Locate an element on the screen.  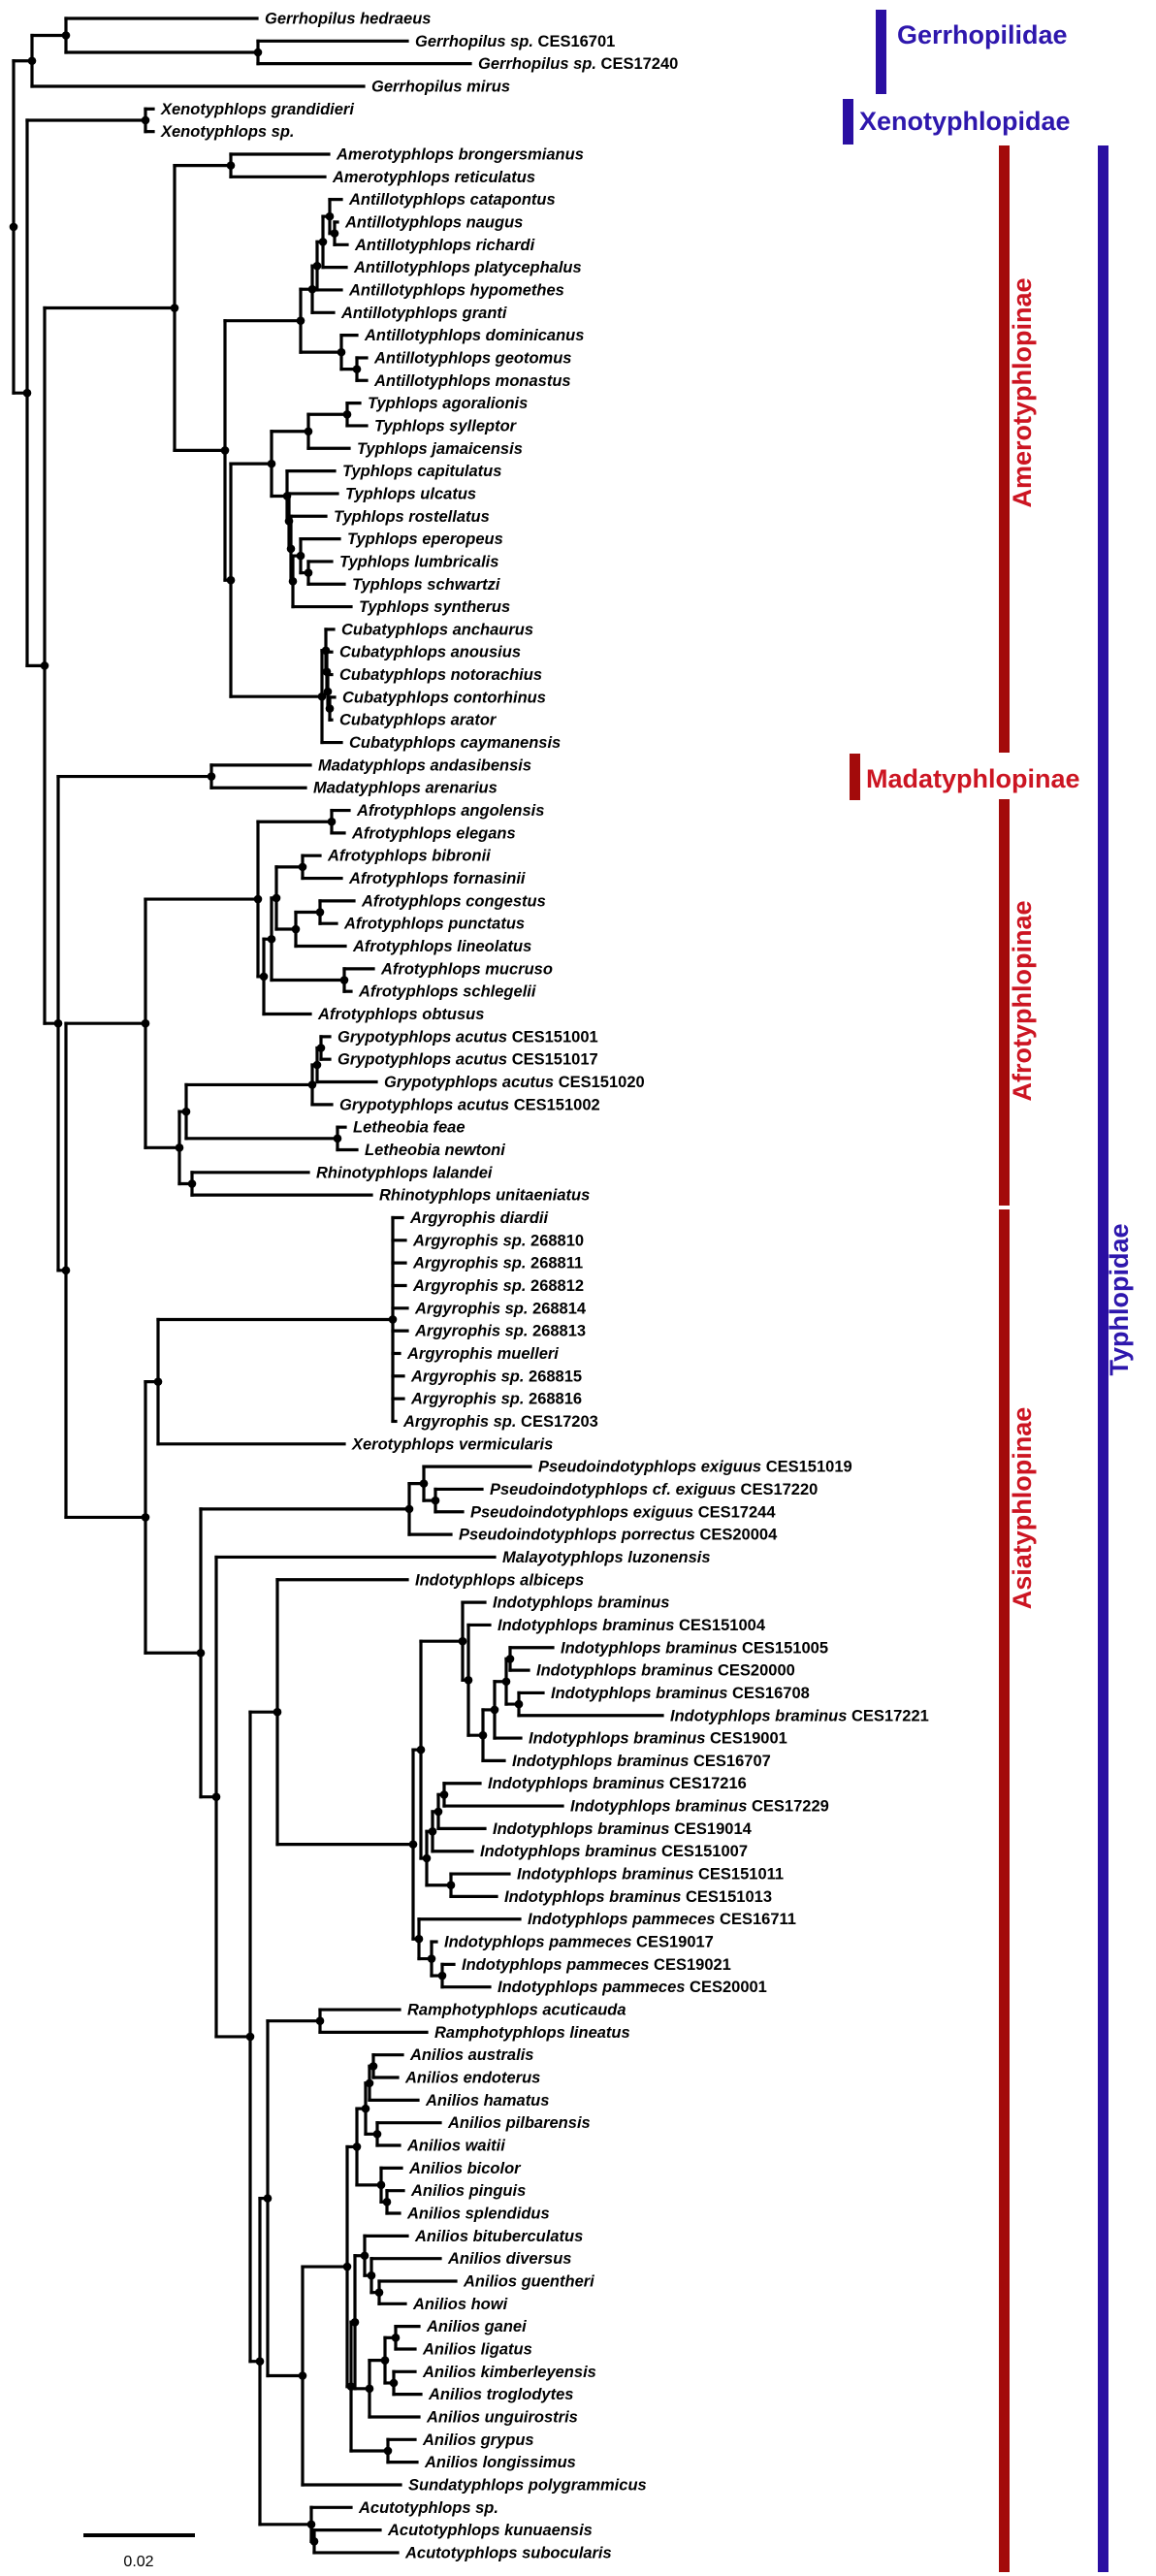
taxon-label: Typhlops lumbricalis is located at coordinates (418, 561).